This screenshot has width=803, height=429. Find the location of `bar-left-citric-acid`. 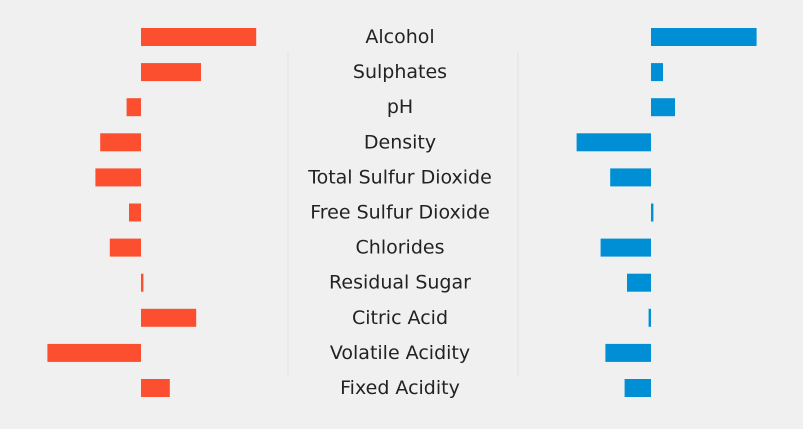

bar-left-citric-acid is located at coordinates (169, 317).